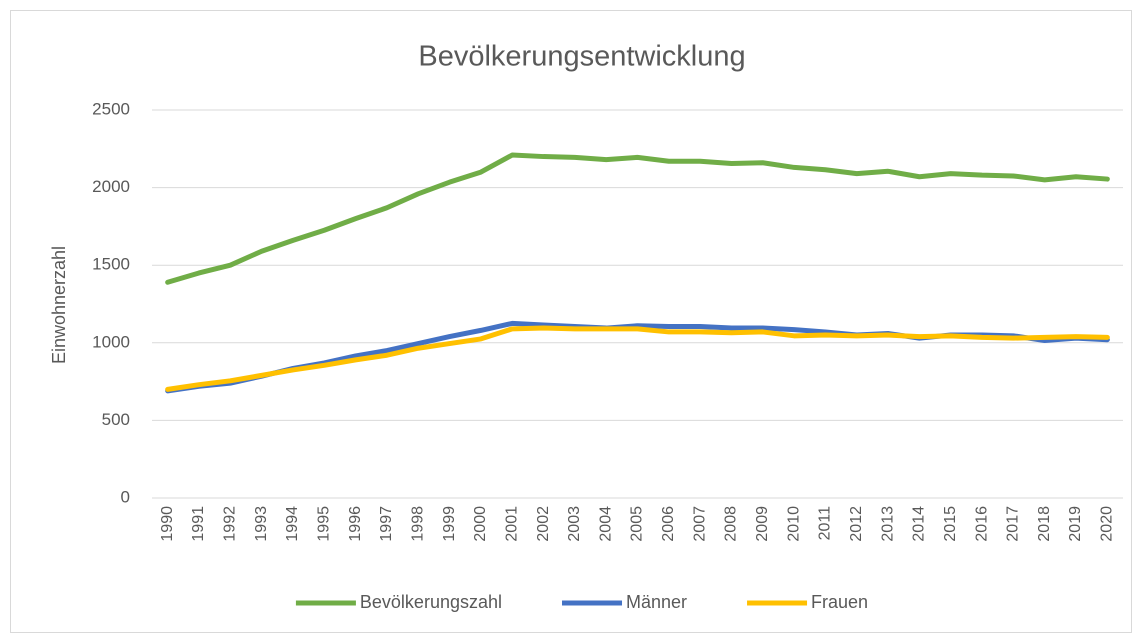 The height and width of the screenshot is (634, 1142). Describe the element at coordinates (1044, 524) in the screenshot. I see `x-tick-label: 2018` at that location.